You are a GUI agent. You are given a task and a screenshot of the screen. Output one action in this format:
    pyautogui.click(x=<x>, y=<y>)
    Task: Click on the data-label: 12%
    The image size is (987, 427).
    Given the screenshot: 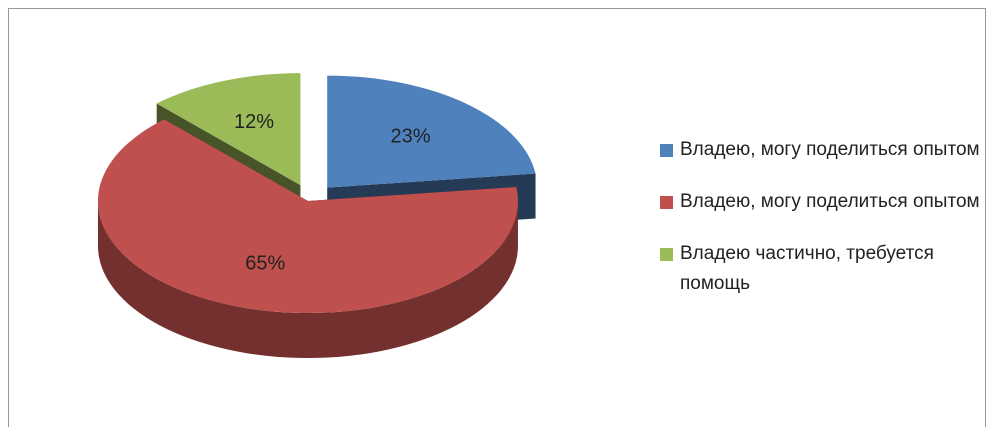 What is the action you would take?
    pyautogui.click(x=254, y=122)
    